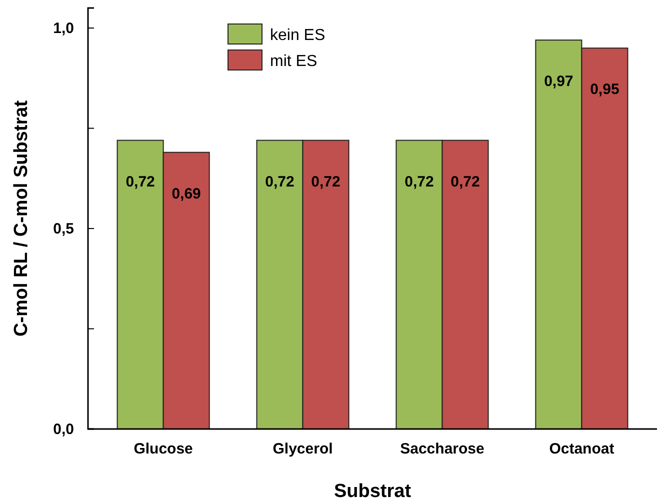 This screenshot has width=659, height=503. I want to click on y-axis-title: C-mol RL / C-mol Substrat, so click(21, 218).